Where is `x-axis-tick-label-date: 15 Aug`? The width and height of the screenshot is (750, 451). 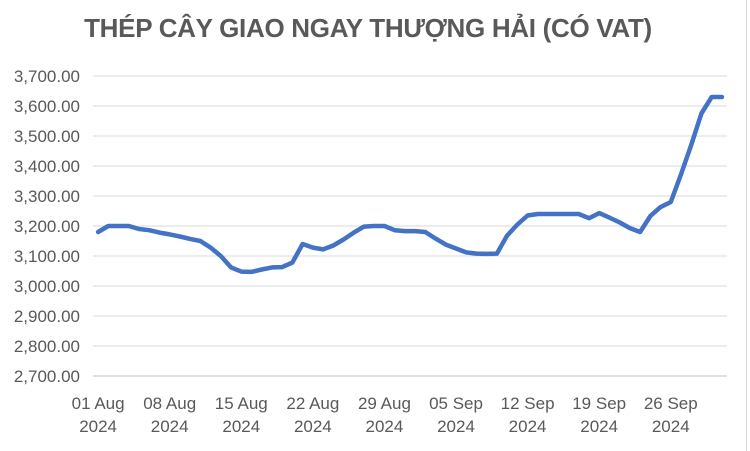 x-axis-tick-label-date: 15 Aug is located at coordinates (241, 403).